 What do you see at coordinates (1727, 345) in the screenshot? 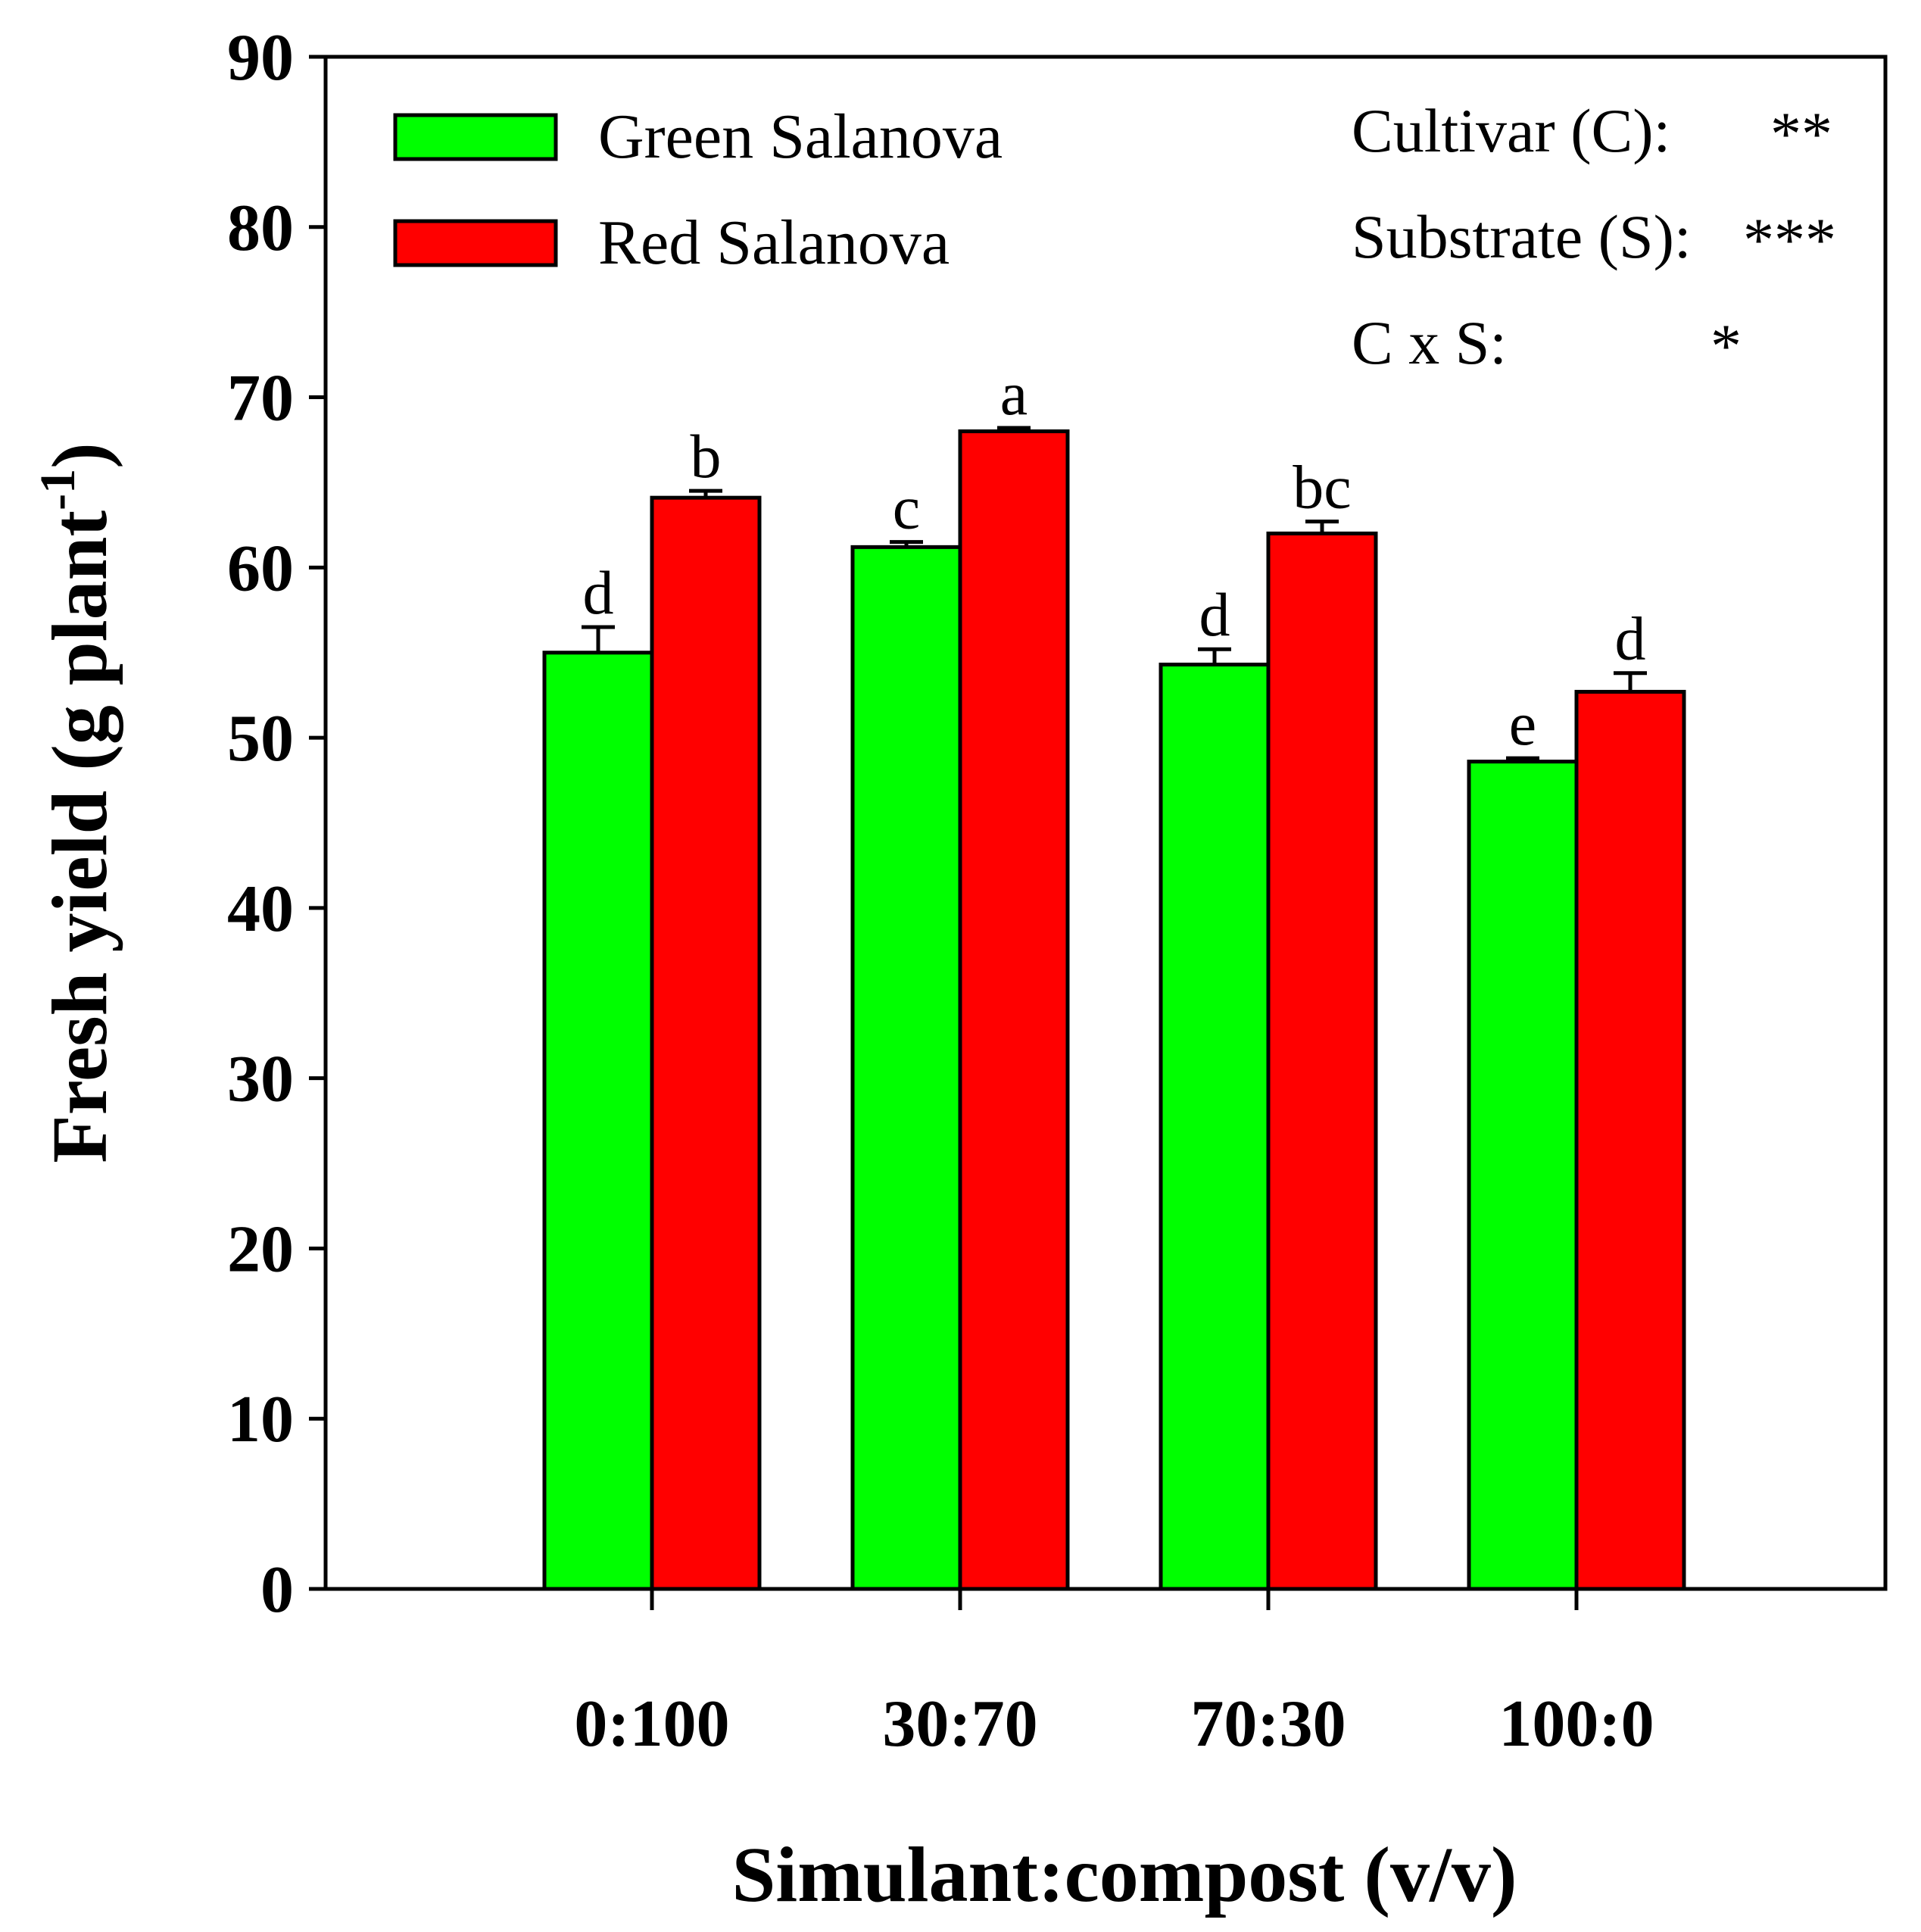
I see `stat-significance: *` at bounding box center [1727, 345].